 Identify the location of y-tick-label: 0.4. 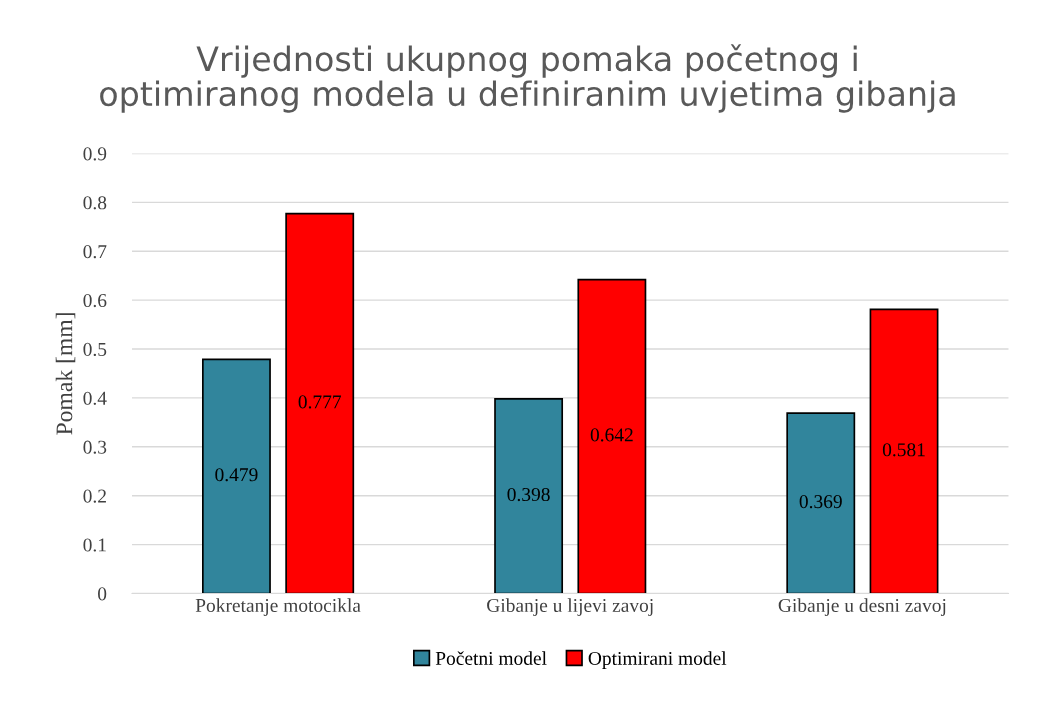
(95, 398).